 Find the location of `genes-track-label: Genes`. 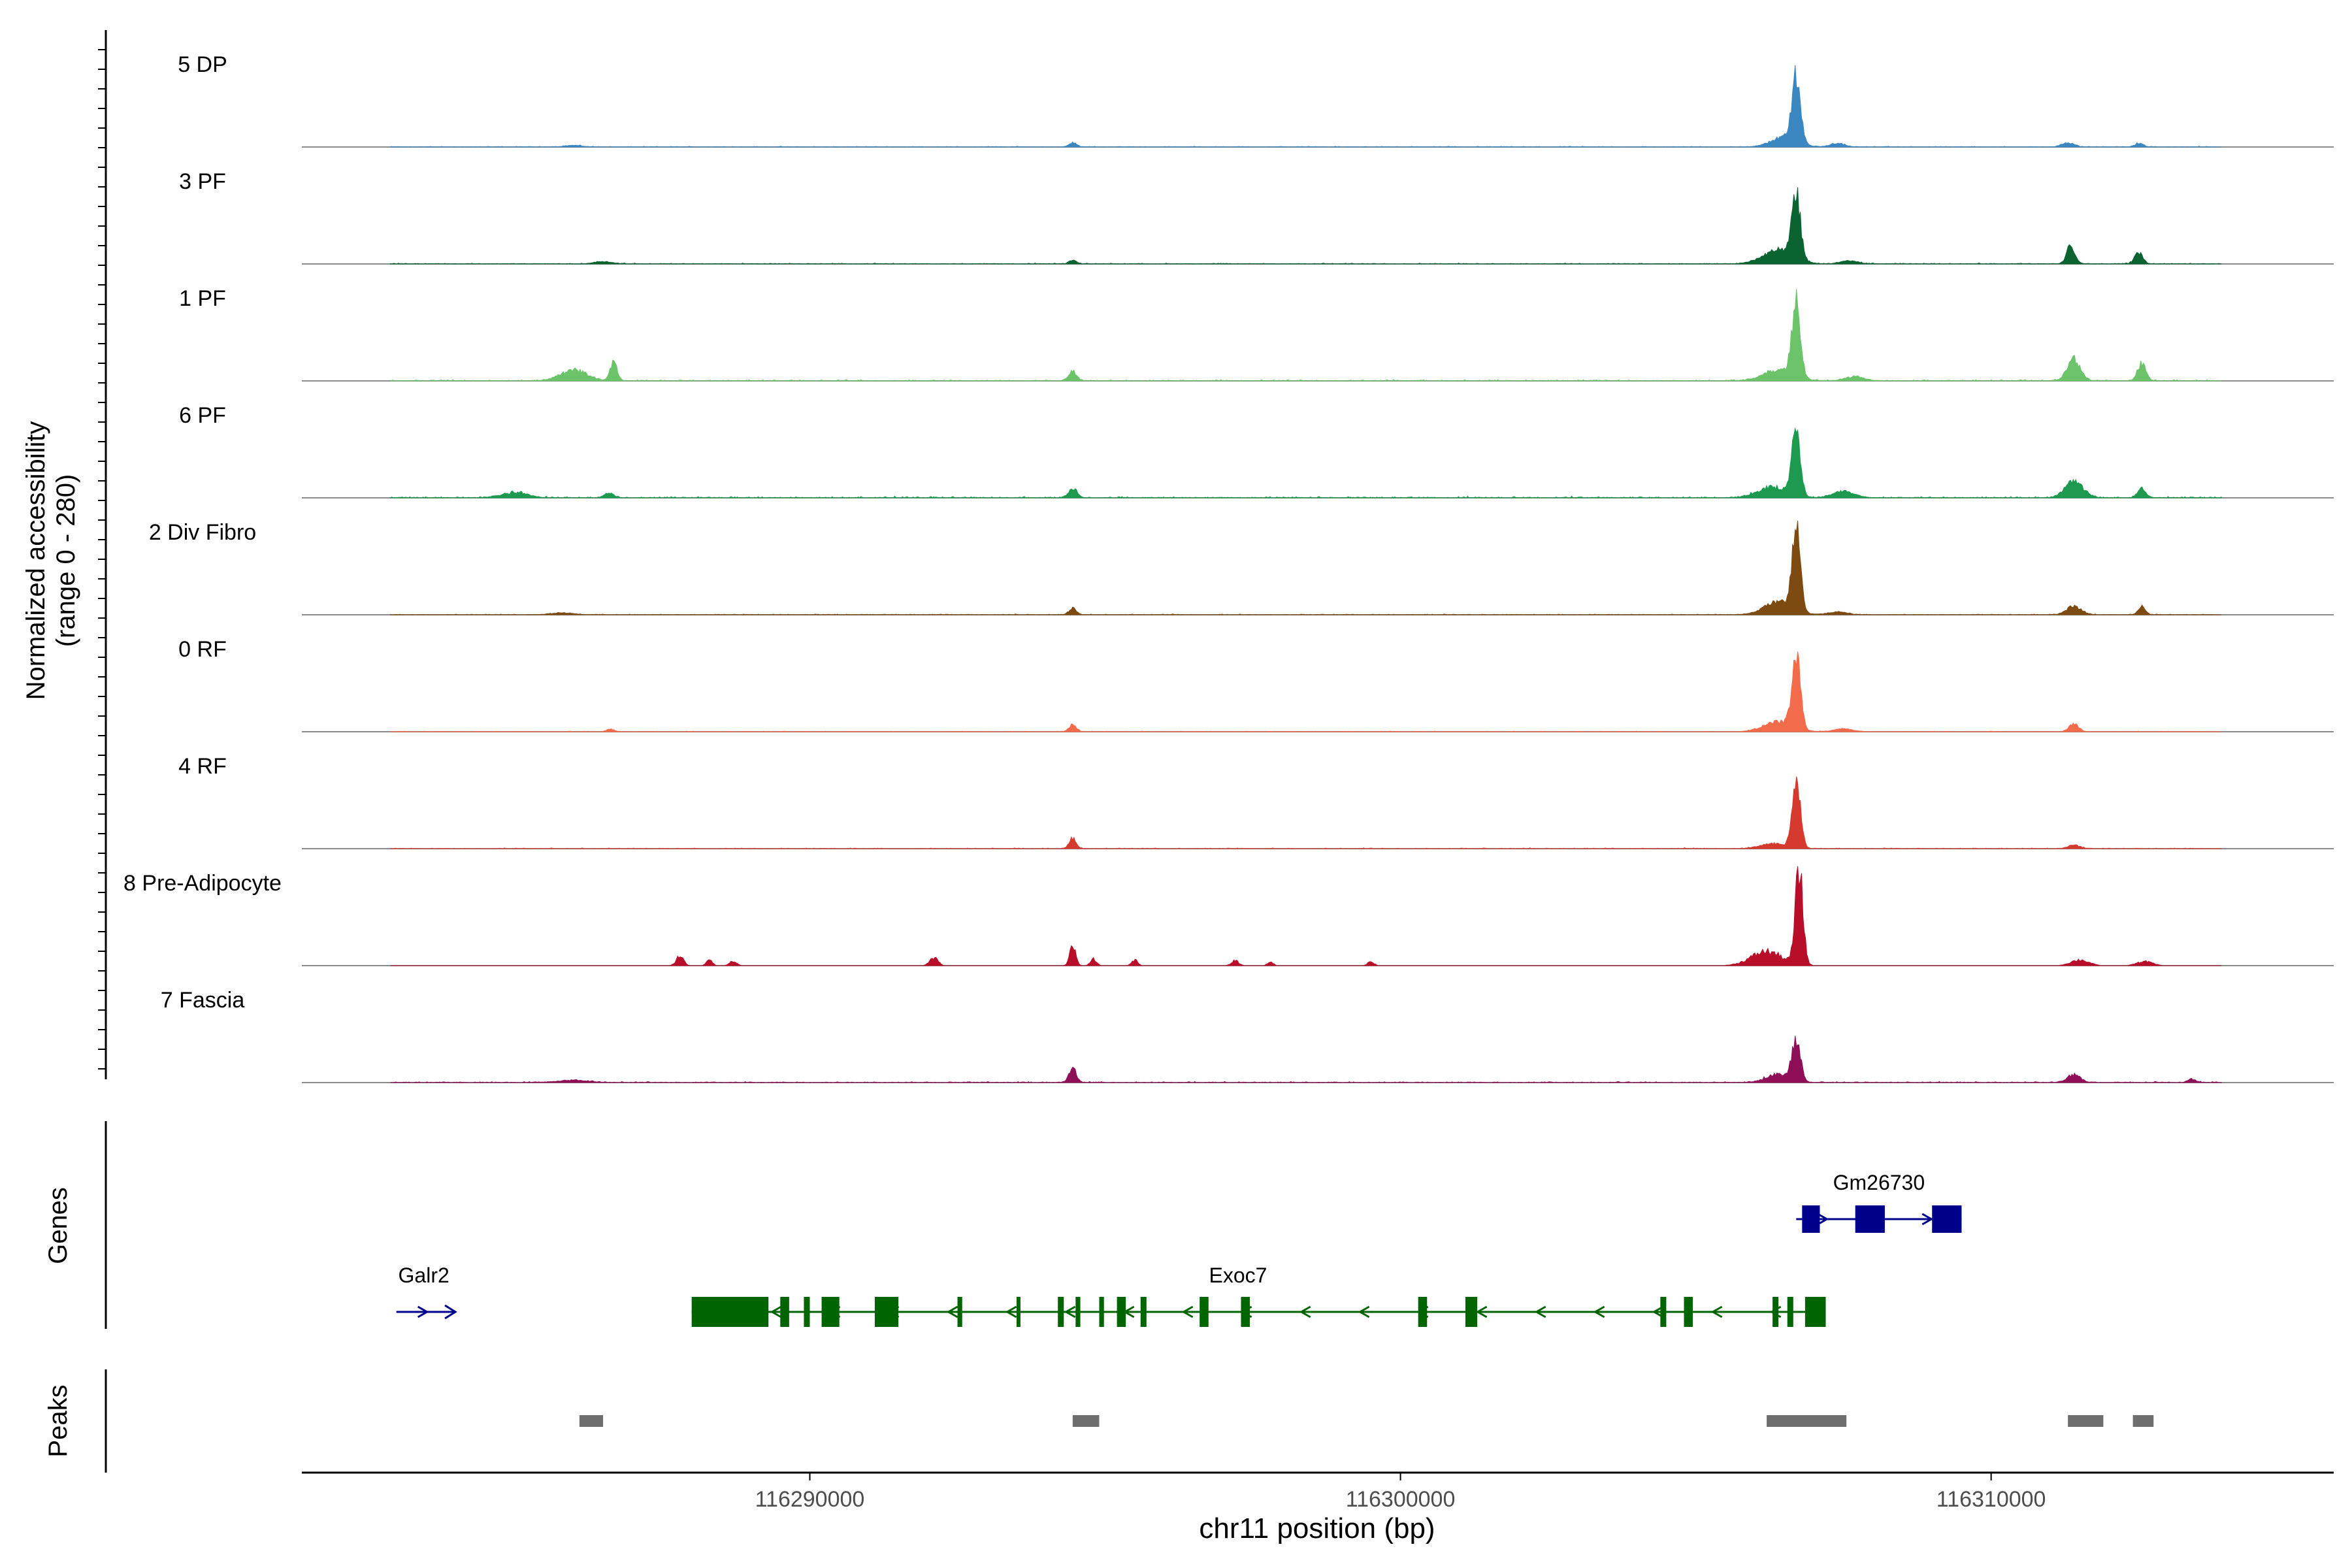

genes-track-label: Genes is located at coordinates (58, 1225).